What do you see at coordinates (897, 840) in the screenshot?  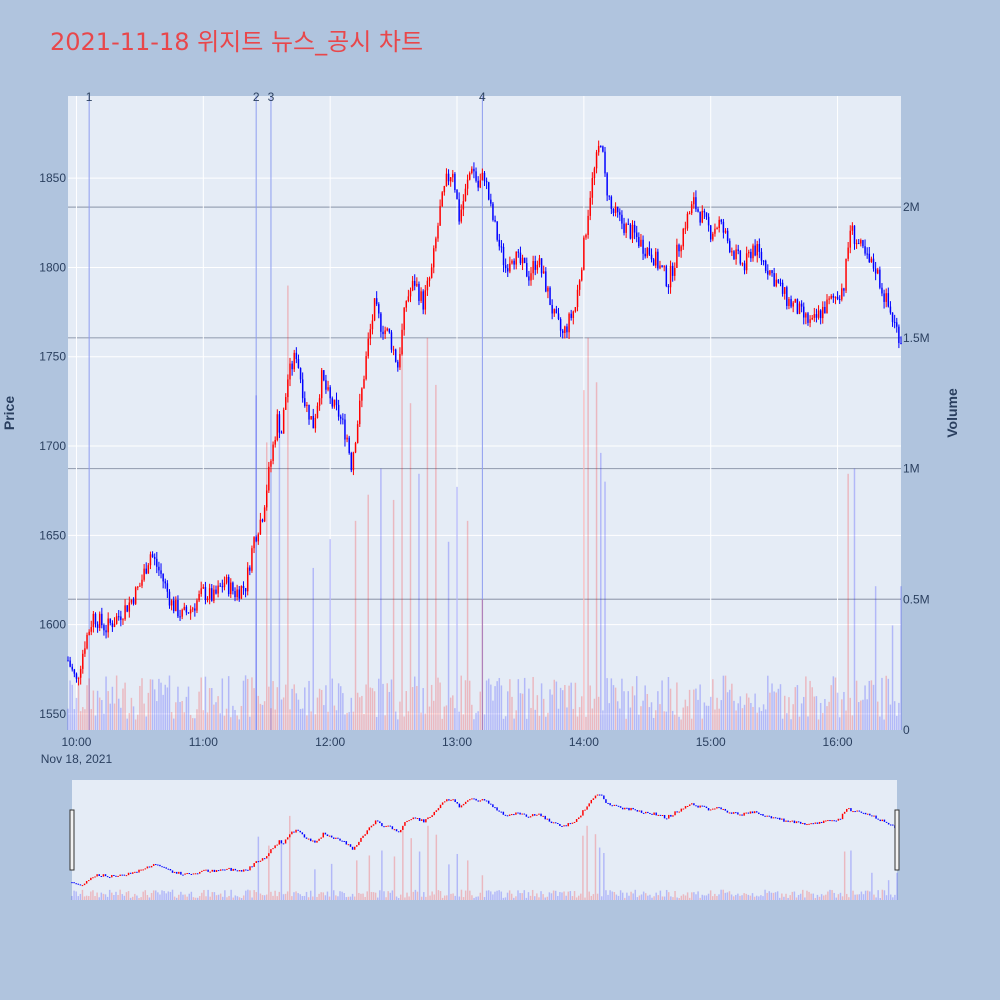 I see `range-slider-right-handle` at bounding box center [897, 840].